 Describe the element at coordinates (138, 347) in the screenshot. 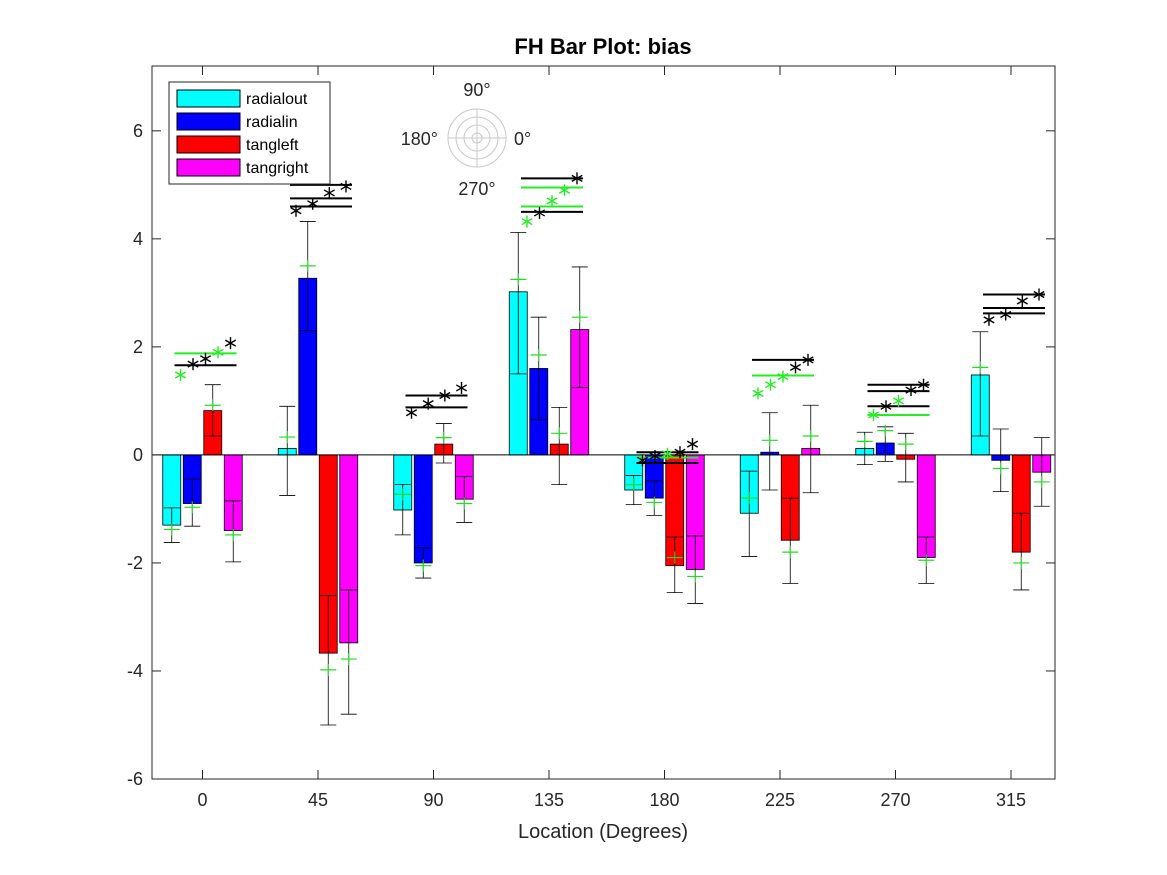

I see `y-tick-label: 2` at that location.